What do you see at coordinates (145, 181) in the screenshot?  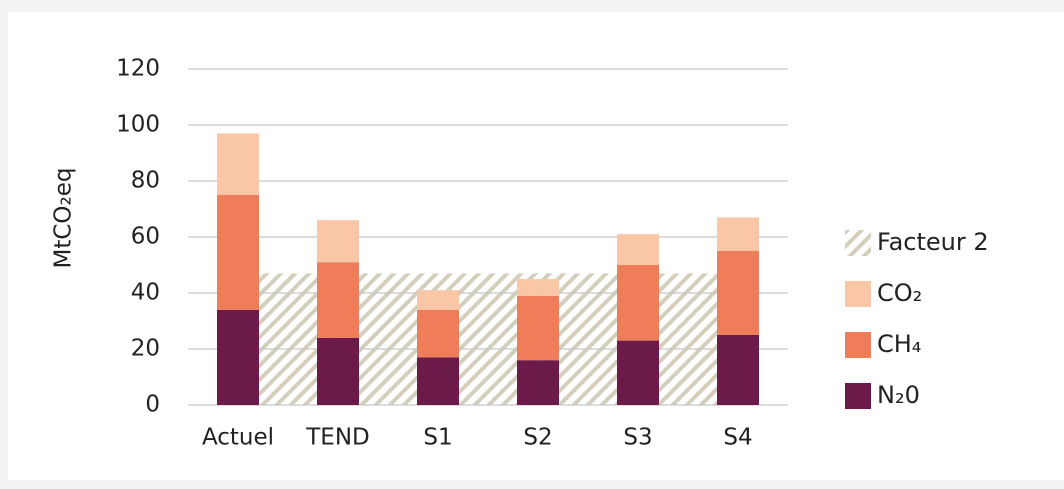 I see `y-tick-label: 80` at bounding box center [145, 181].